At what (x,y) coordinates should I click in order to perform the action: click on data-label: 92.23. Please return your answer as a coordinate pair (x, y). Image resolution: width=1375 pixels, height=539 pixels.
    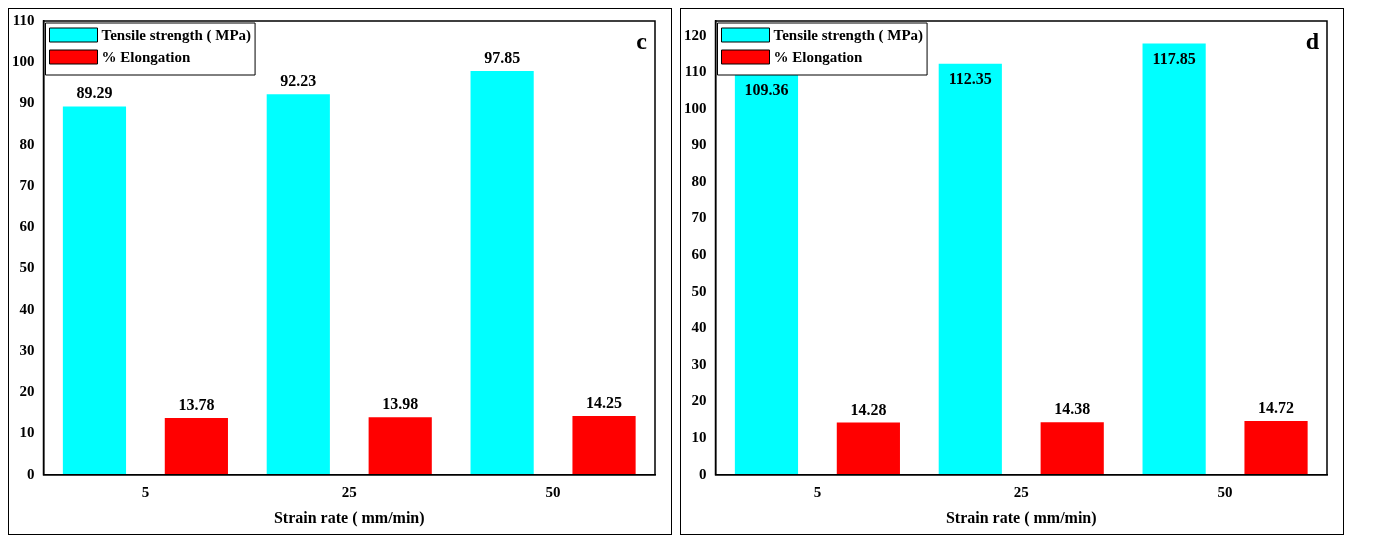
    Looking at the image, I should click on (298, 81).